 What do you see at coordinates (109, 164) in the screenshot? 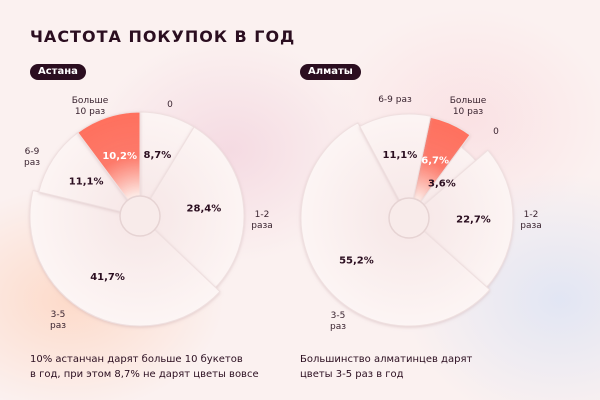
I see `pie-slice-Больше-10-раз` at bounding box center [109, 164].